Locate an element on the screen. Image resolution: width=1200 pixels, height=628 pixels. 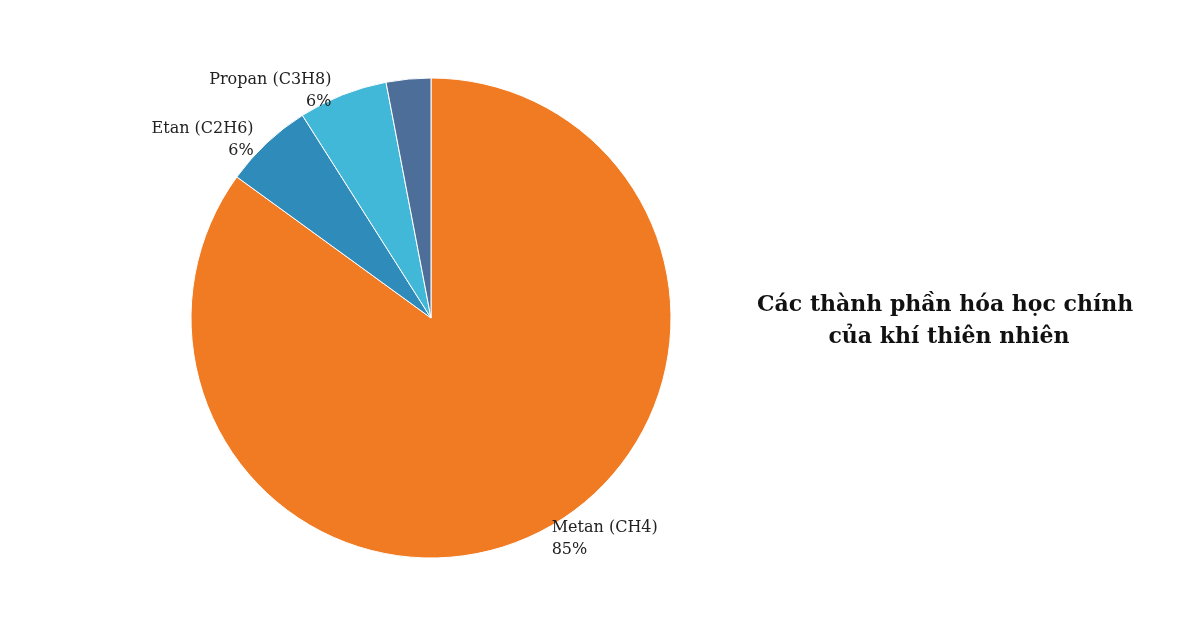
slice-label: Etan (C2H6) is located at coordinates (202, 128).